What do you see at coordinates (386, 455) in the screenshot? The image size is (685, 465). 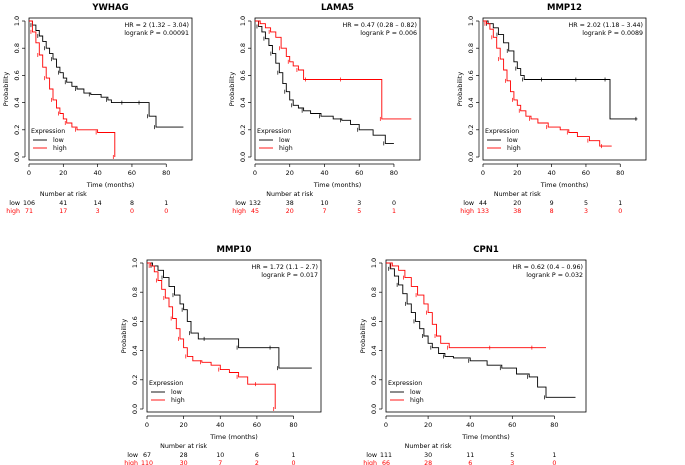 I see `risk-value-low: 111` at bounding box center [386, 455].